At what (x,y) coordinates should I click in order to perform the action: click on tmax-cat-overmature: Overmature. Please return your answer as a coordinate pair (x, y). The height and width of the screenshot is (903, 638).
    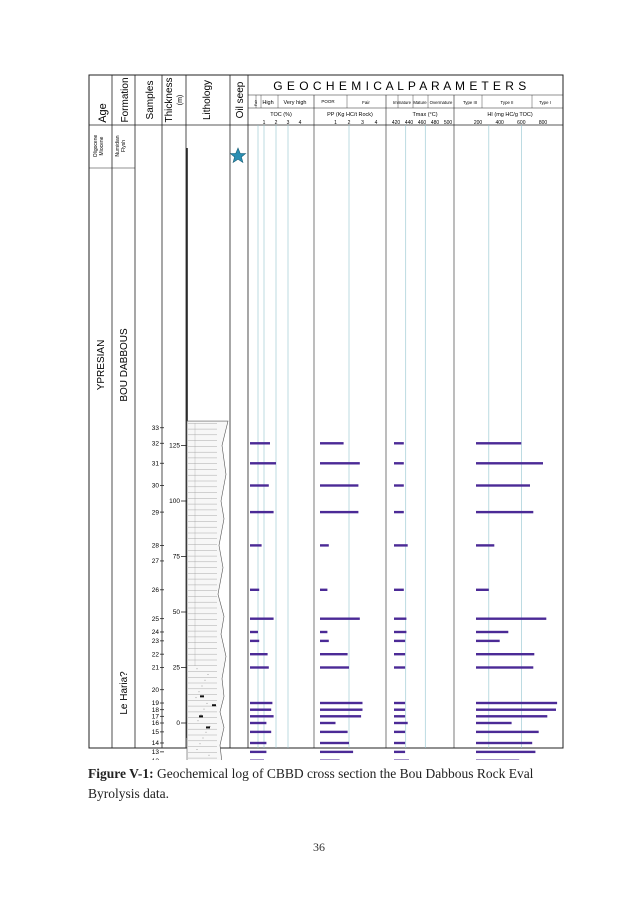
    Looking at the image, I should click on (441, 102).